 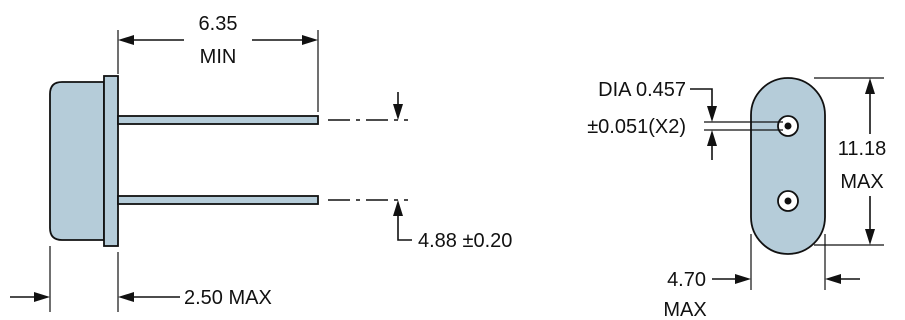 What do you see at coordinates (686, 280) in the screenshot?
I see `width-value: 4.70` at bounding box center [686, 280].